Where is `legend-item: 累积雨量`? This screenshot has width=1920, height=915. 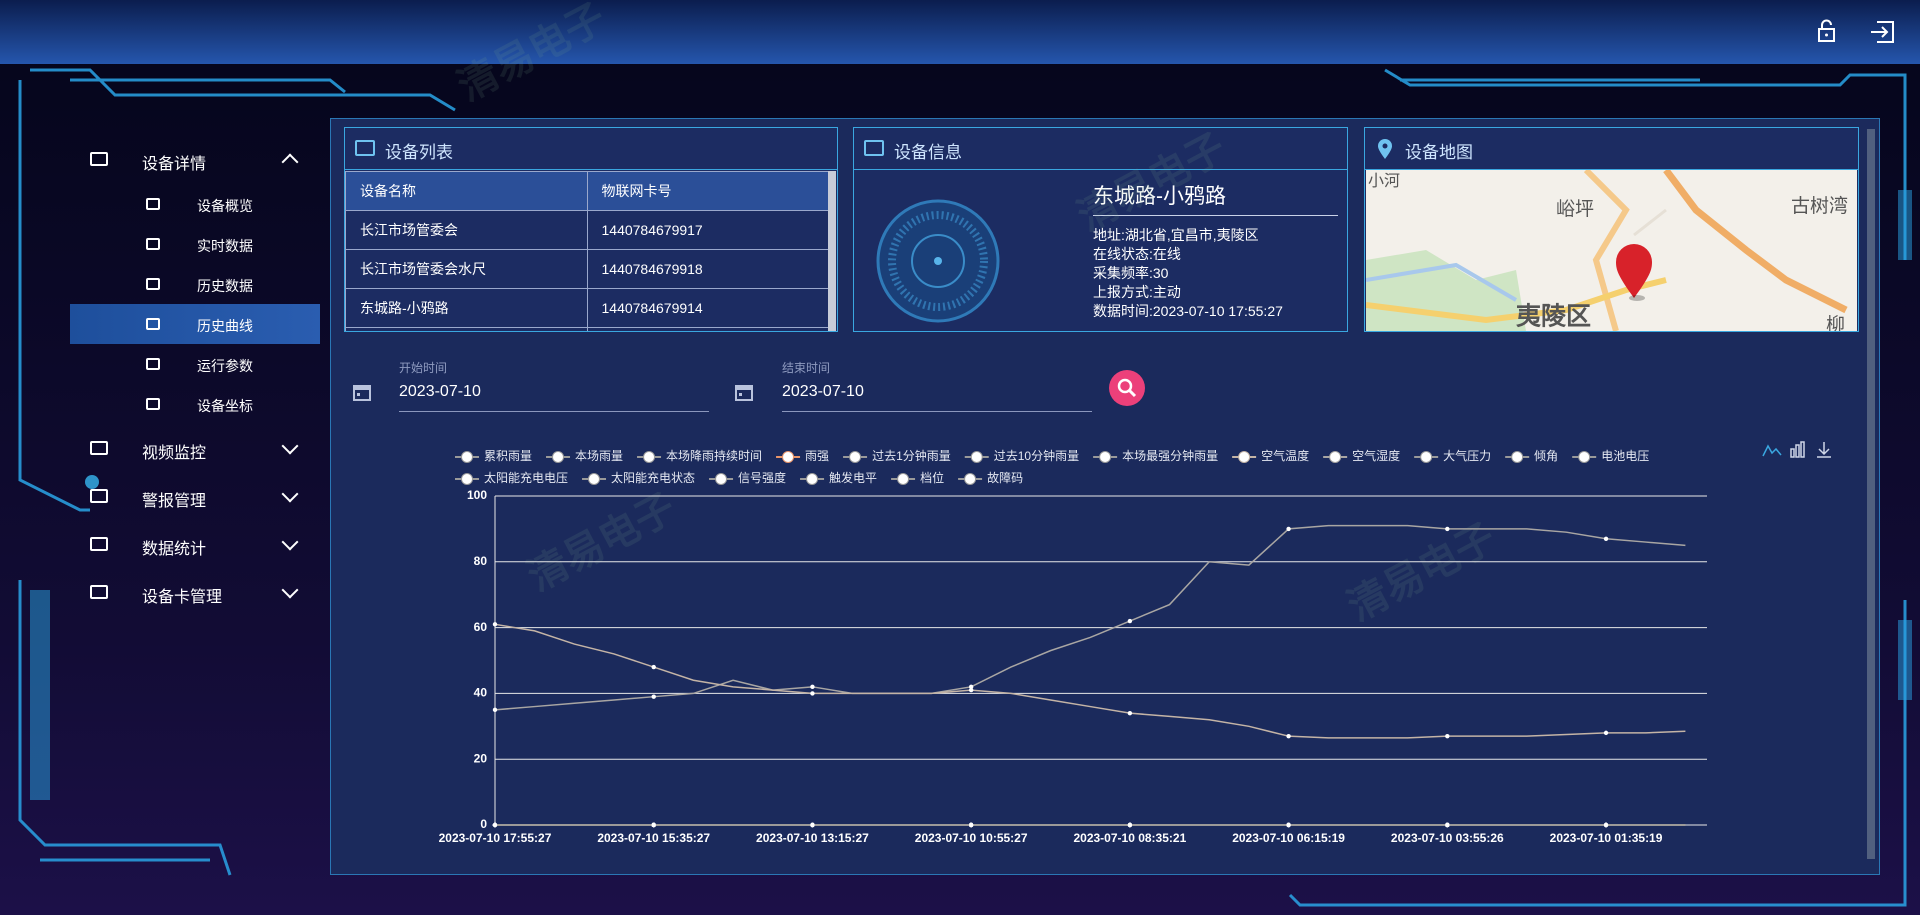
legend-item: 累积雨量 is located at coordinates (493, 456).